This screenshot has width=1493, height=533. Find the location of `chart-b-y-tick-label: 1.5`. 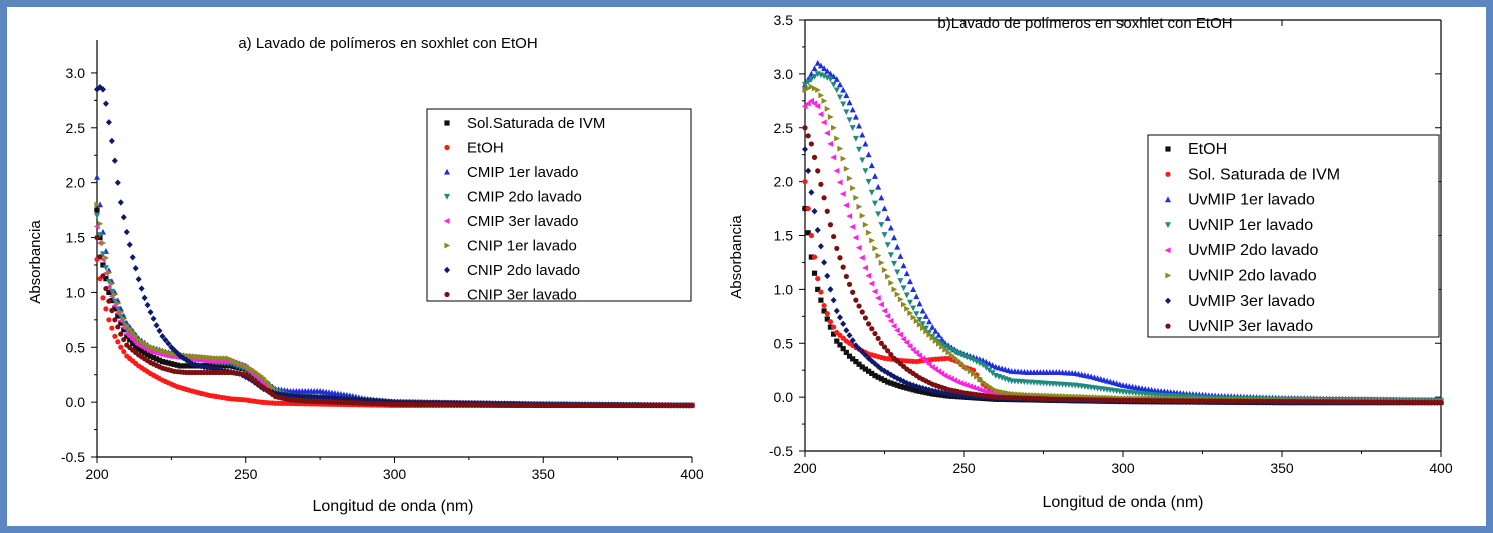

chart-b-y-tick-label: 1.5 is located at coordinates (784, 236).